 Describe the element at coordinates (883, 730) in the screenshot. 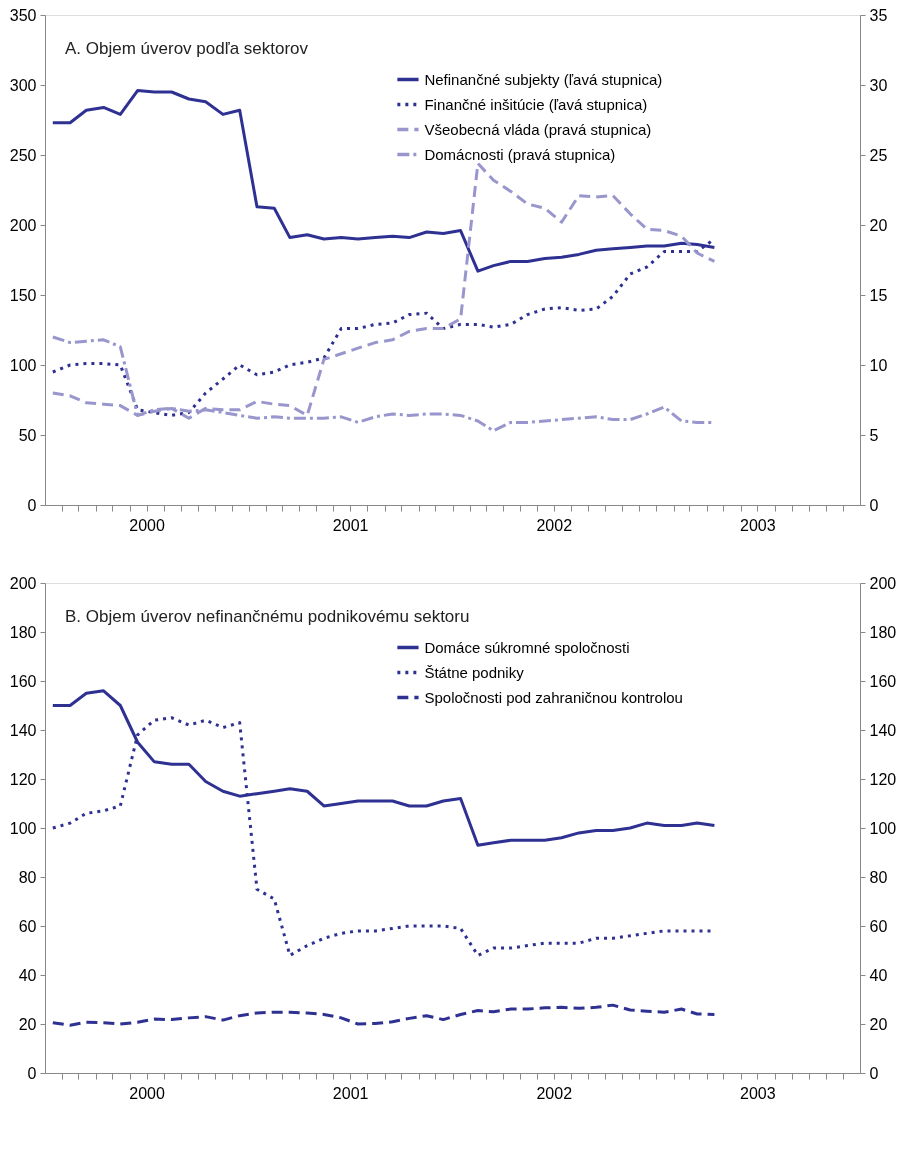

I see `y2-tick-label: 140` at that location.